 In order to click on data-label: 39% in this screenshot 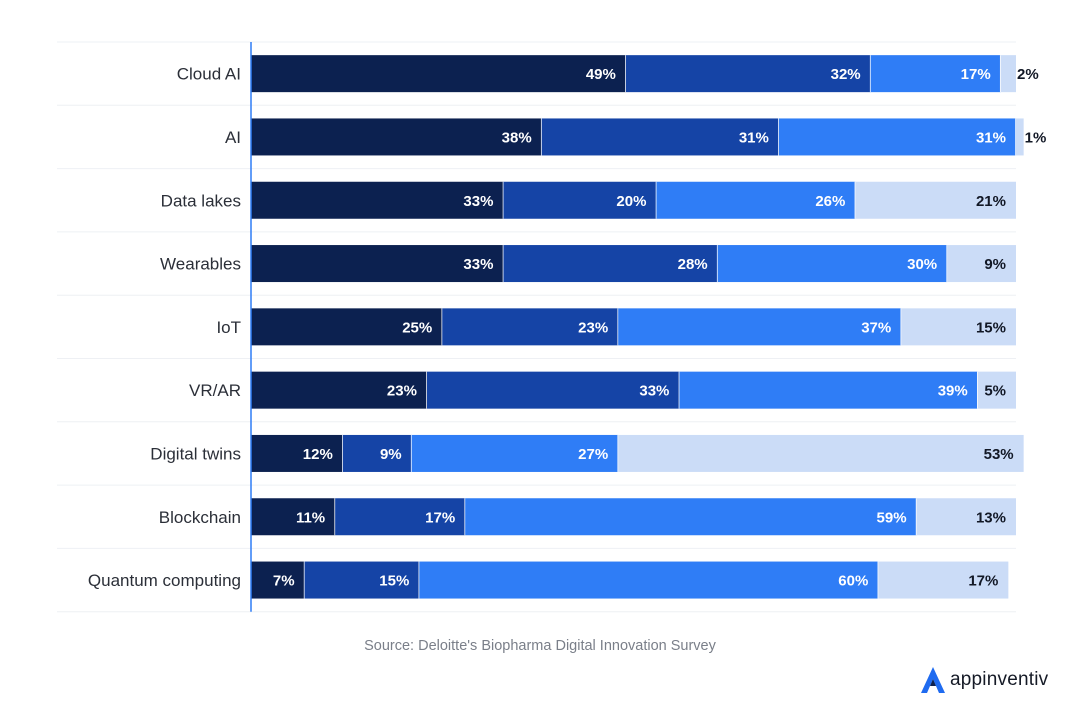, I will do `click(953, 391)`.